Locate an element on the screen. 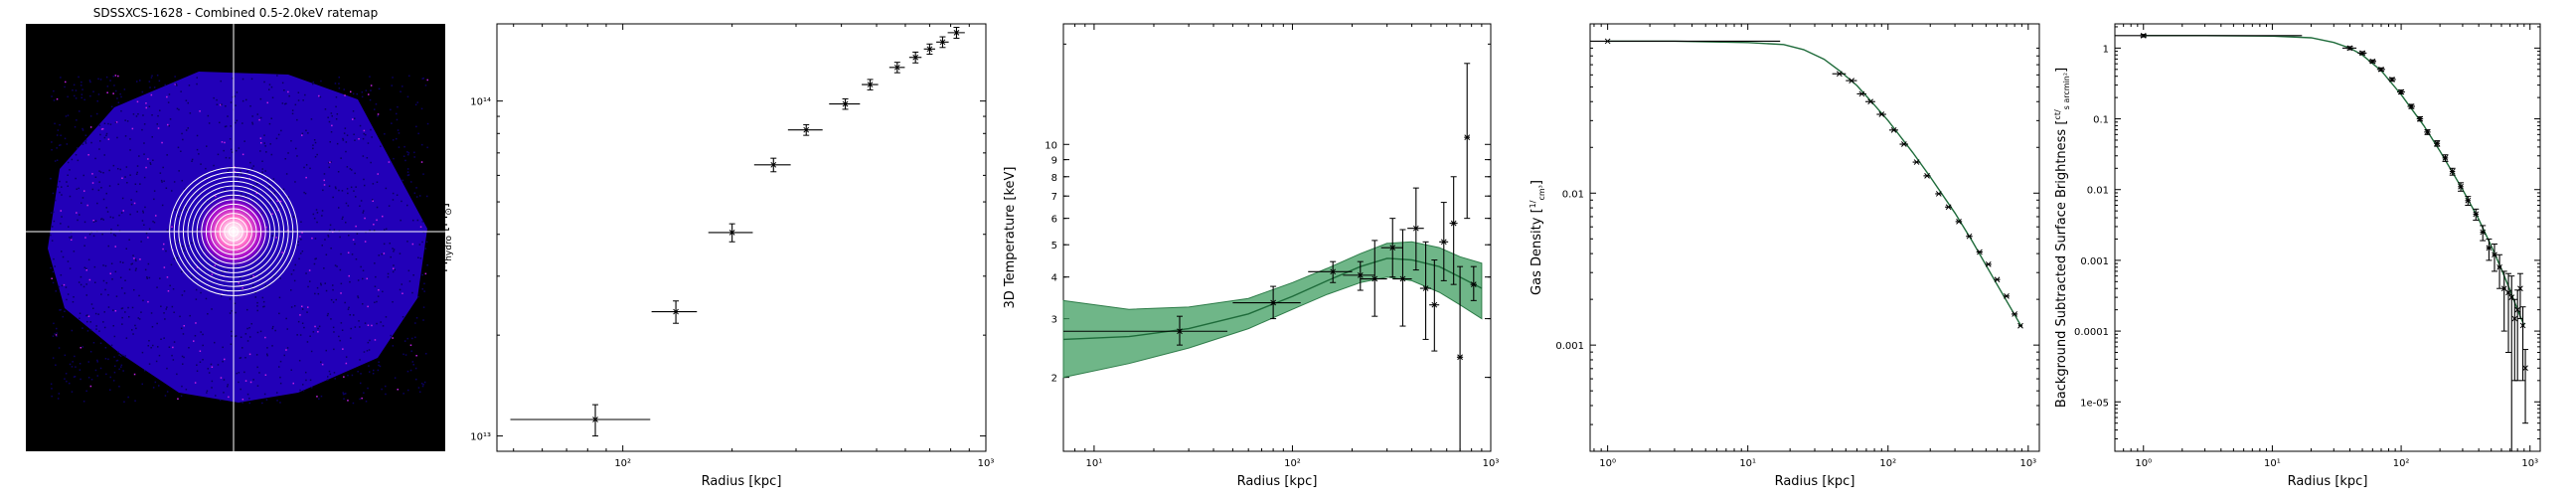 This screenshot has height=501, width=2576. x-tick-label: 10³ is located at coordinates (2027, 463).